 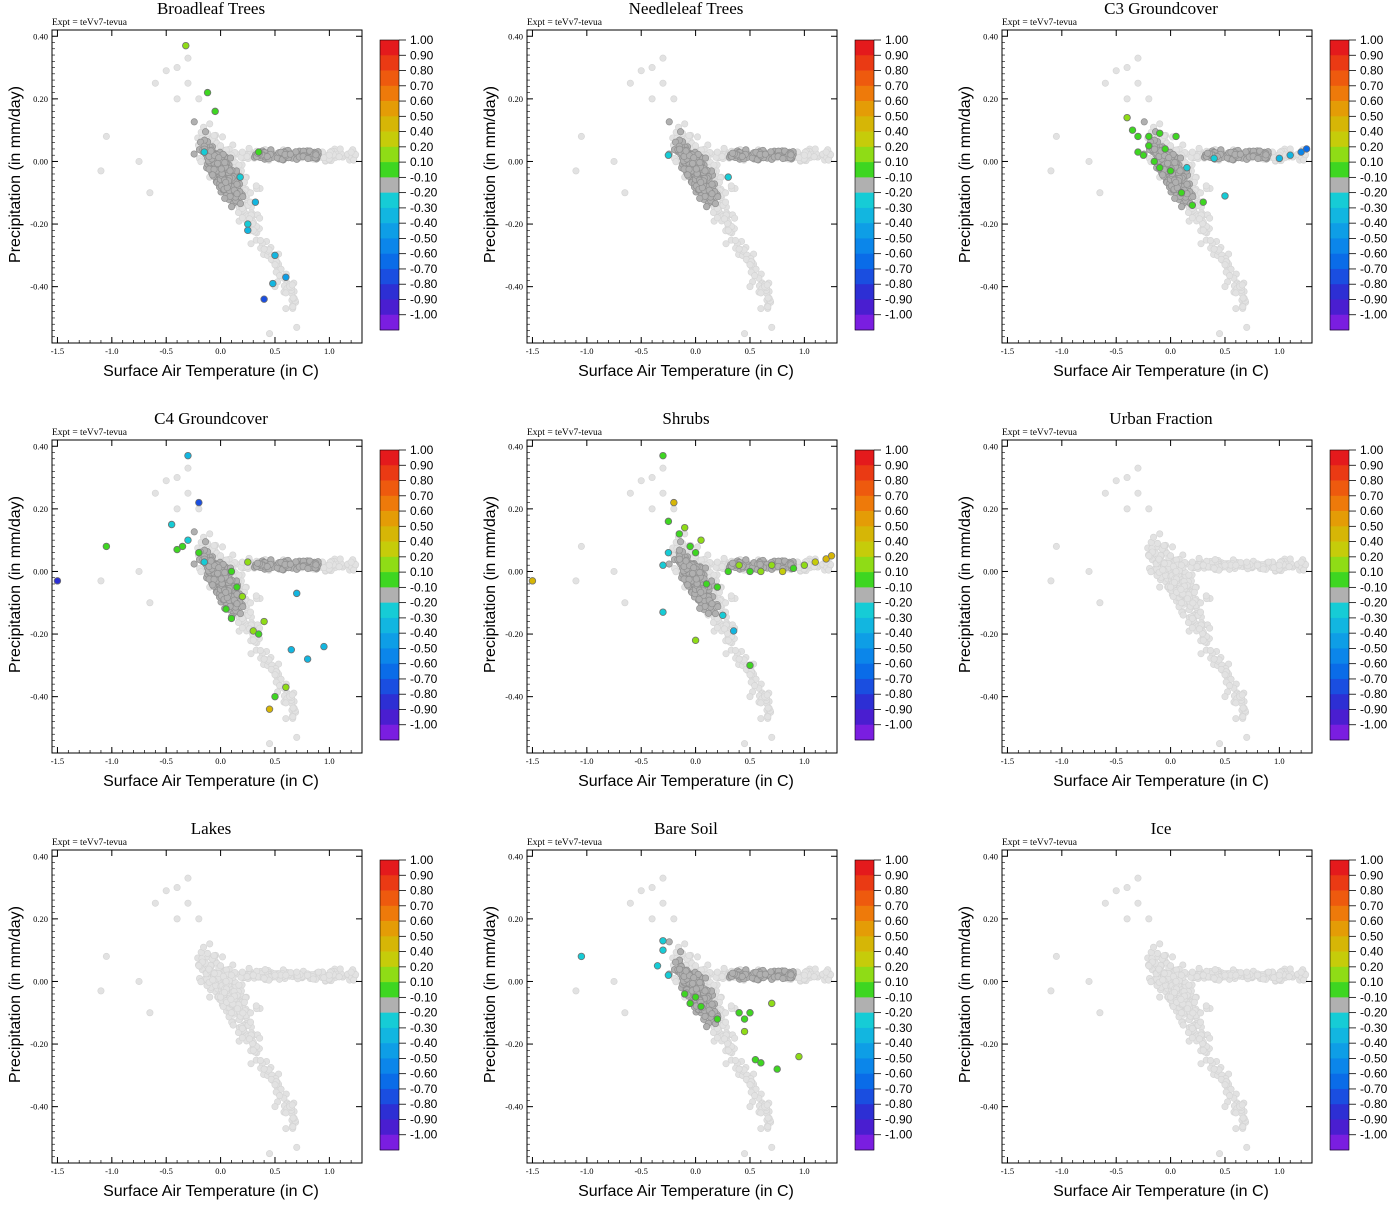 I want to click on colorbar-label: 0.90, so click(x=422, y=465).